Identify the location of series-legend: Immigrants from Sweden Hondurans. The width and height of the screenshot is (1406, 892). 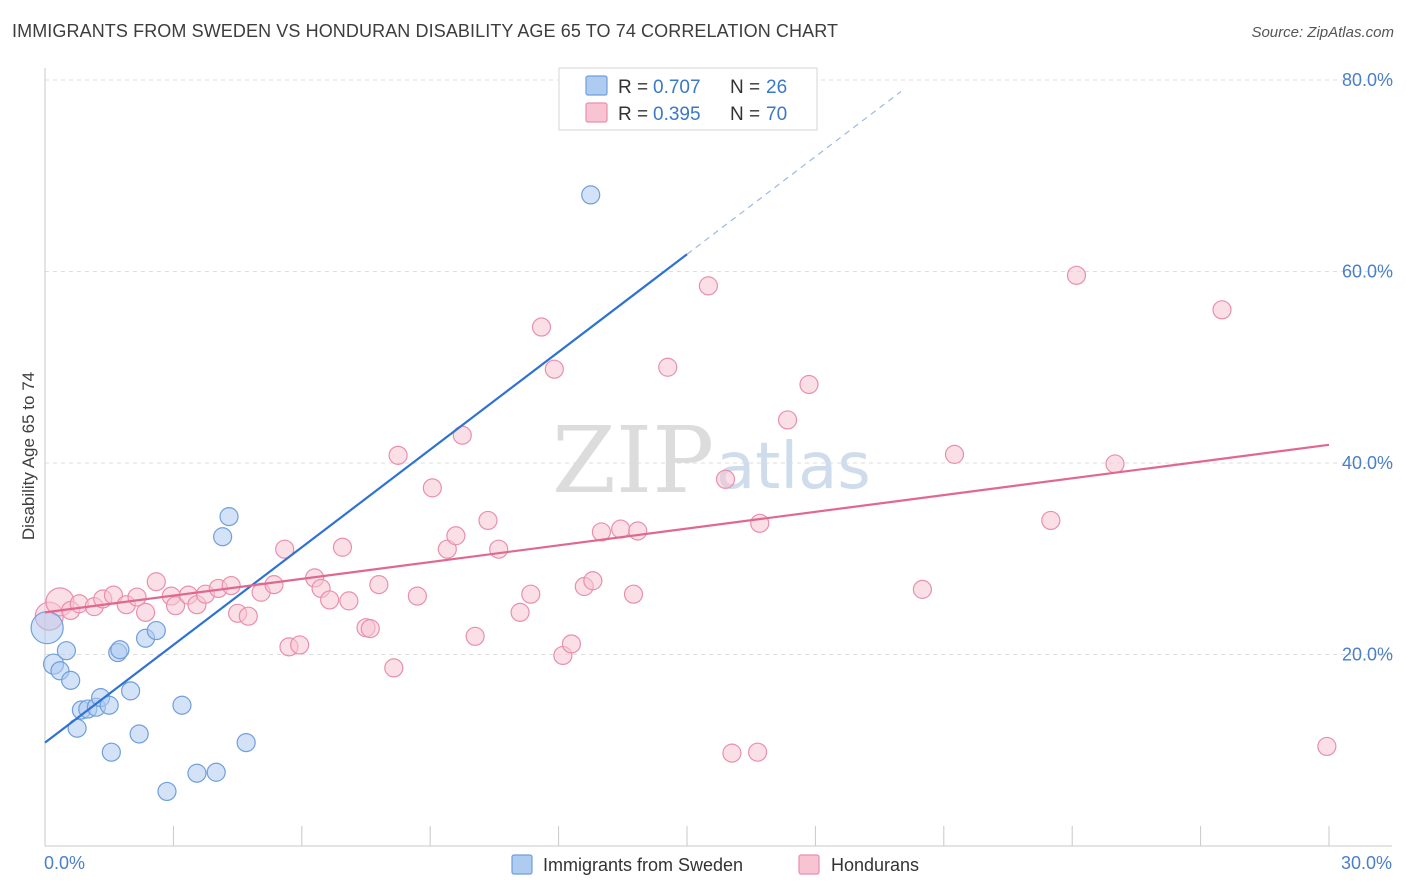
(715, 864).